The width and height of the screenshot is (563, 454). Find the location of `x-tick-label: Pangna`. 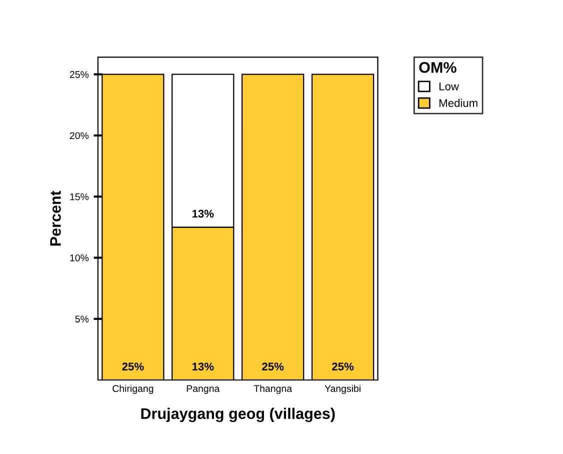

x-tick-label: Pangna is located at coordinates (203, 389).